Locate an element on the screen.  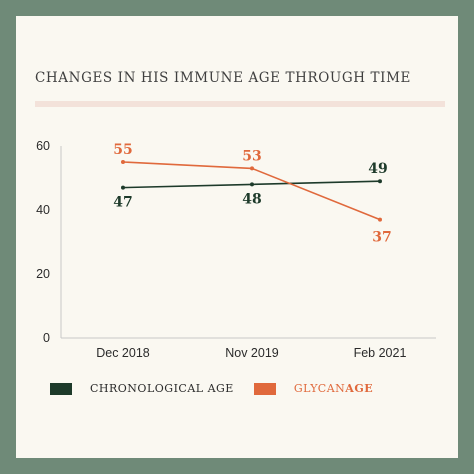
y-axis-ticks: 0 20 40 60 is located at coordinates (43, 242).